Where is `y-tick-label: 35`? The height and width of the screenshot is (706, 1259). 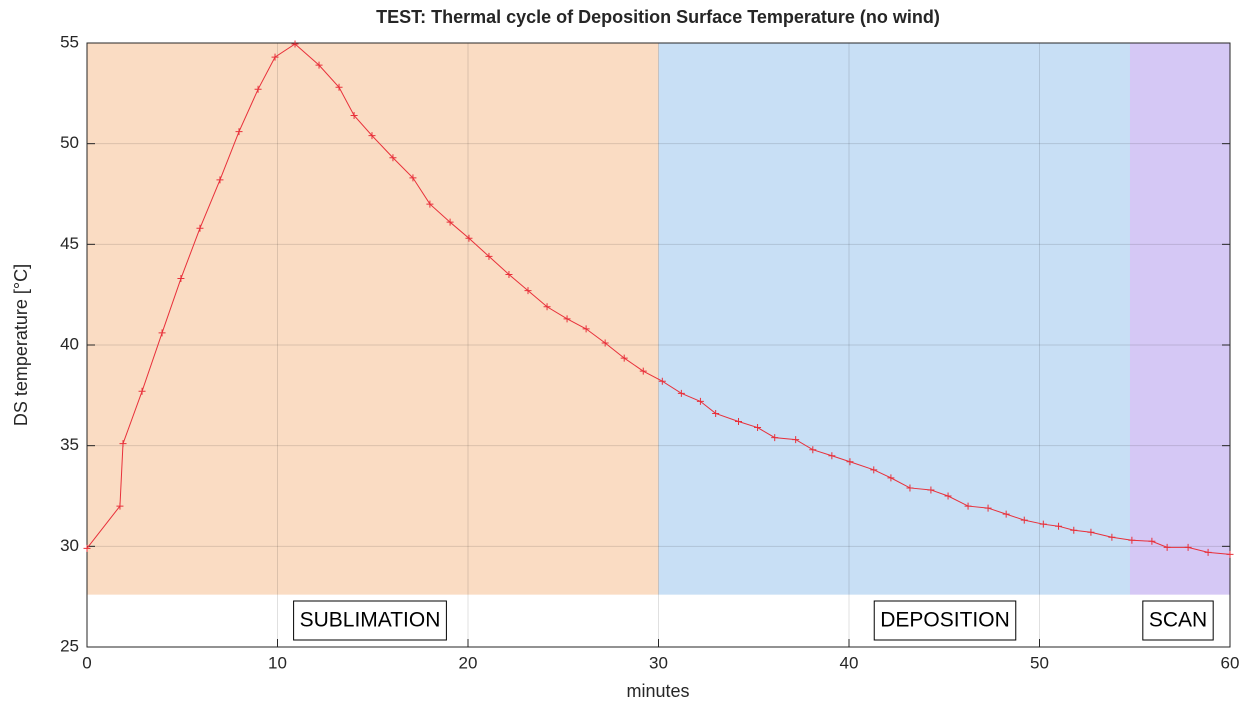
y-tick-label: 35 is located at coordinates (69, 444).